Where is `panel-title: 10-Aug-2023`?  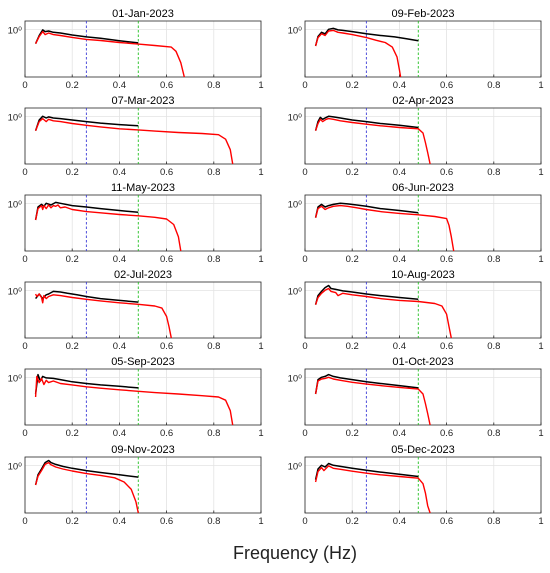
panel-title: 10-Aug-2023 is located at coordinates (423, 275).